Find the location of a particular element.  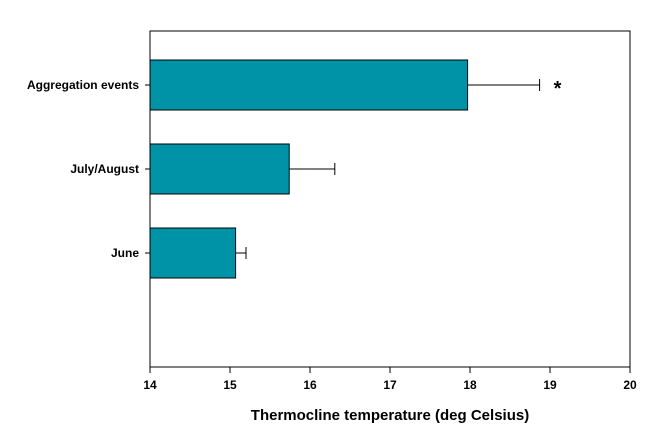

category-labels: Aggregation events July/August June is located at coordinates (88, 169).